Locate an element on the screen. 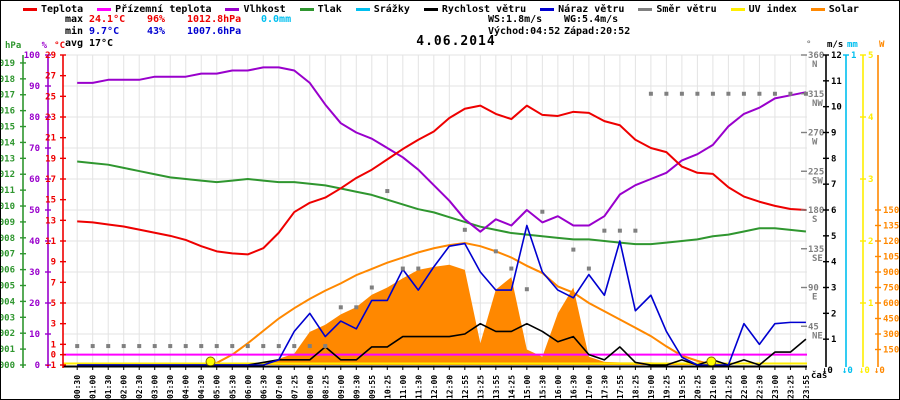  svg-text: 1006 is located at coordinates (8, 271).